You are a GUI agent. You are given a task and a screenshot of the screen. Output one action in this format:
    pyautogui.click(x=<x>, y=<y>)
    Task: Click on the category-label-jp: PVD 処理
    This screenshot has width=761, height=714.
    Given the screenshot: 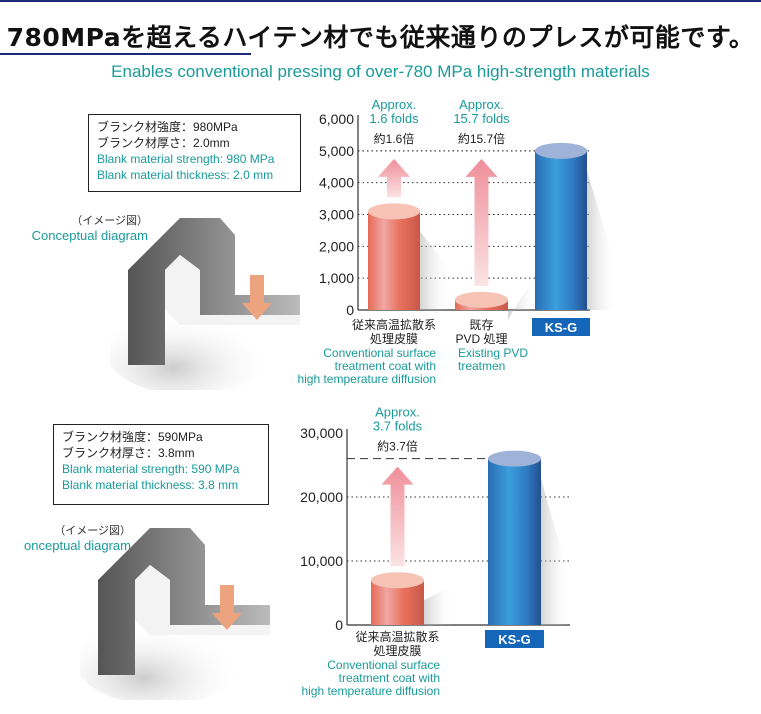 What is the action you would take?
    pyautogui.click(x=481, y=339)
    